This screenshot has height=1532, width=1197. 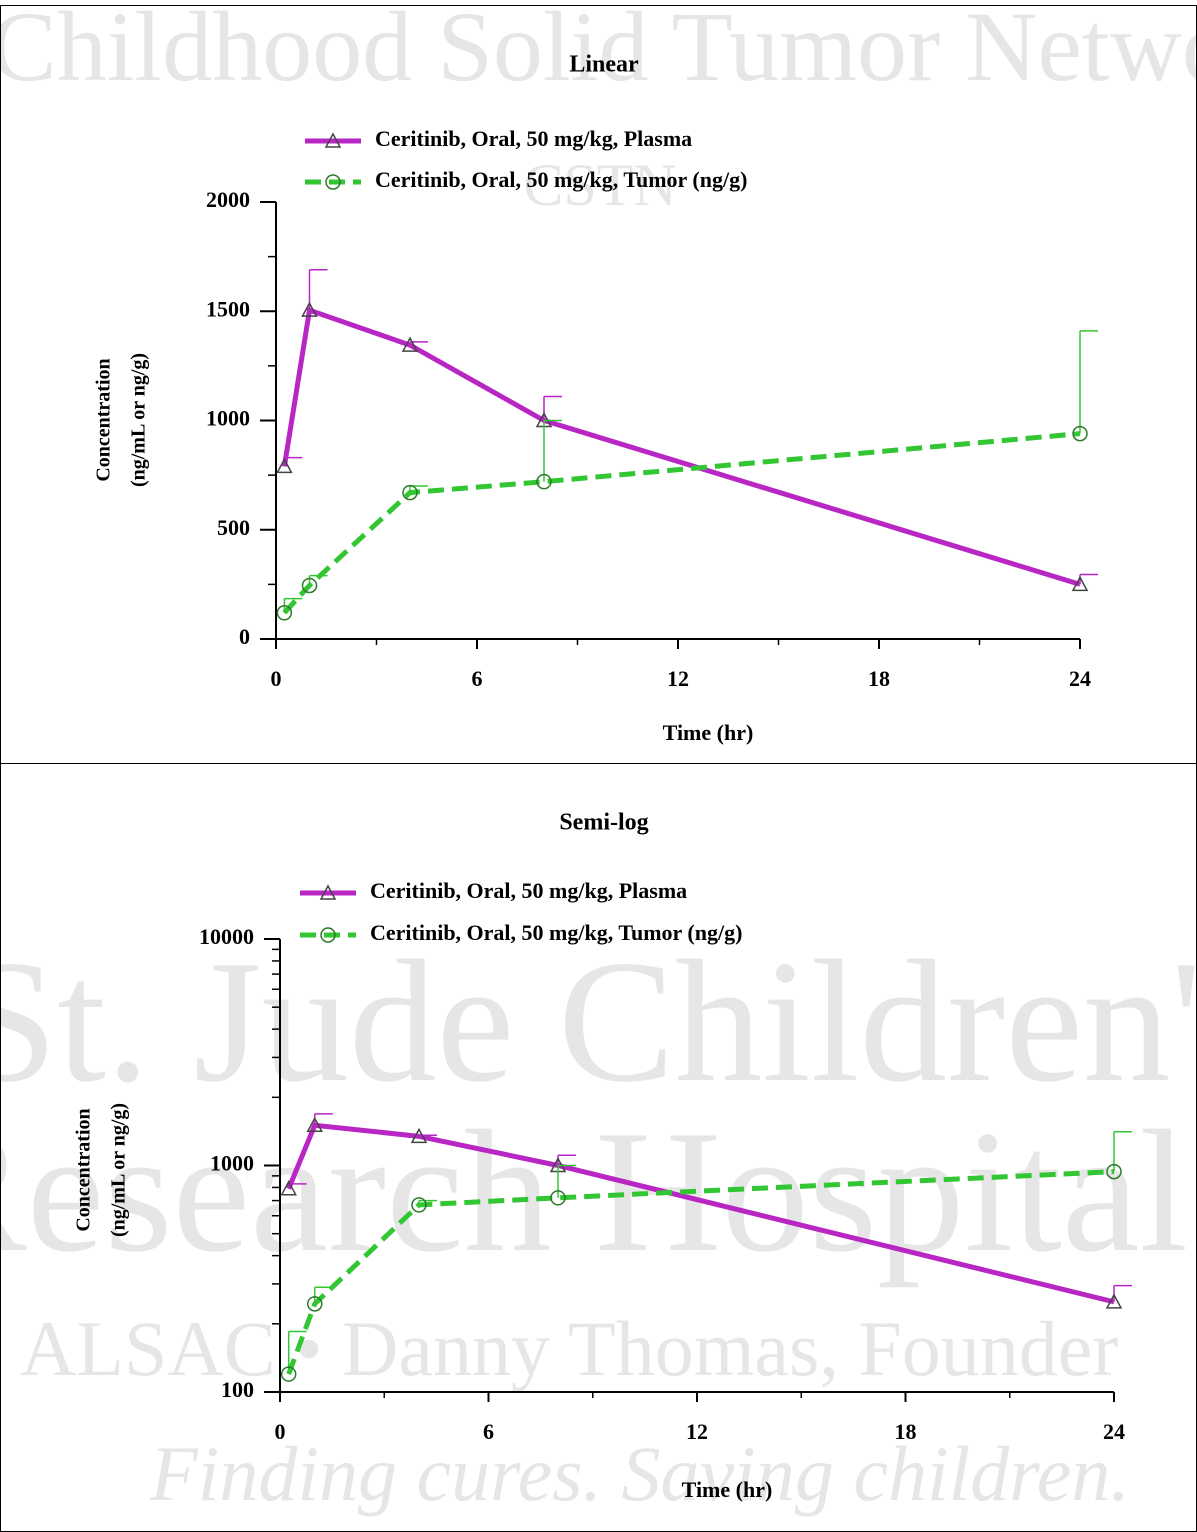 What do you see at coordinates (639, 1473) in the screenshot?
I see `watermark-text: Finding cures. Saving children.` at bounding box center [639, 1473].